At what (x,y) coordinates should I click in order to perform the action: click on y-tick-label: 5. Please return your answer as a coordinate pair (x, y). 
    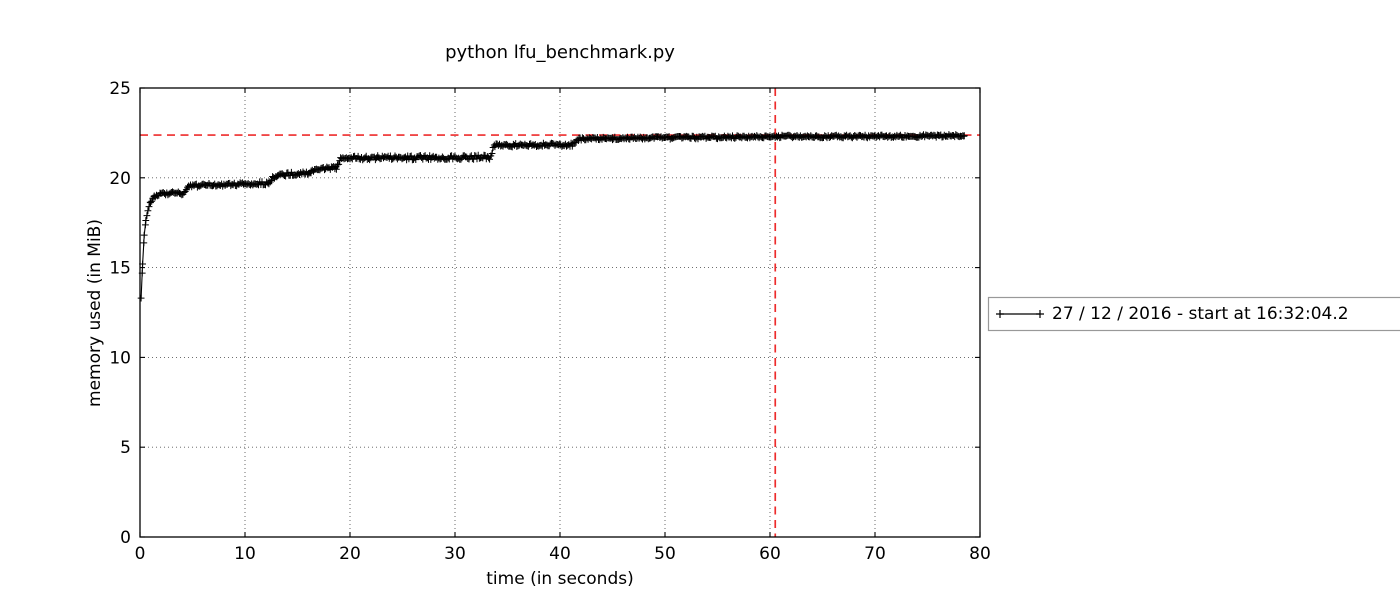
    Looking at the image, I should click on (125, 448).